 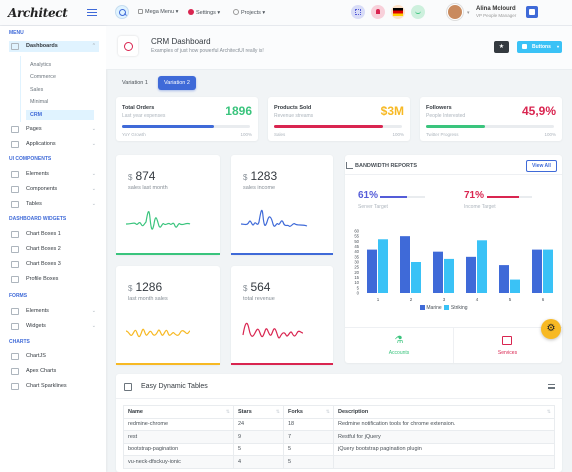 I want to click on y-tick-label: 60, so click(x=356, y=231).